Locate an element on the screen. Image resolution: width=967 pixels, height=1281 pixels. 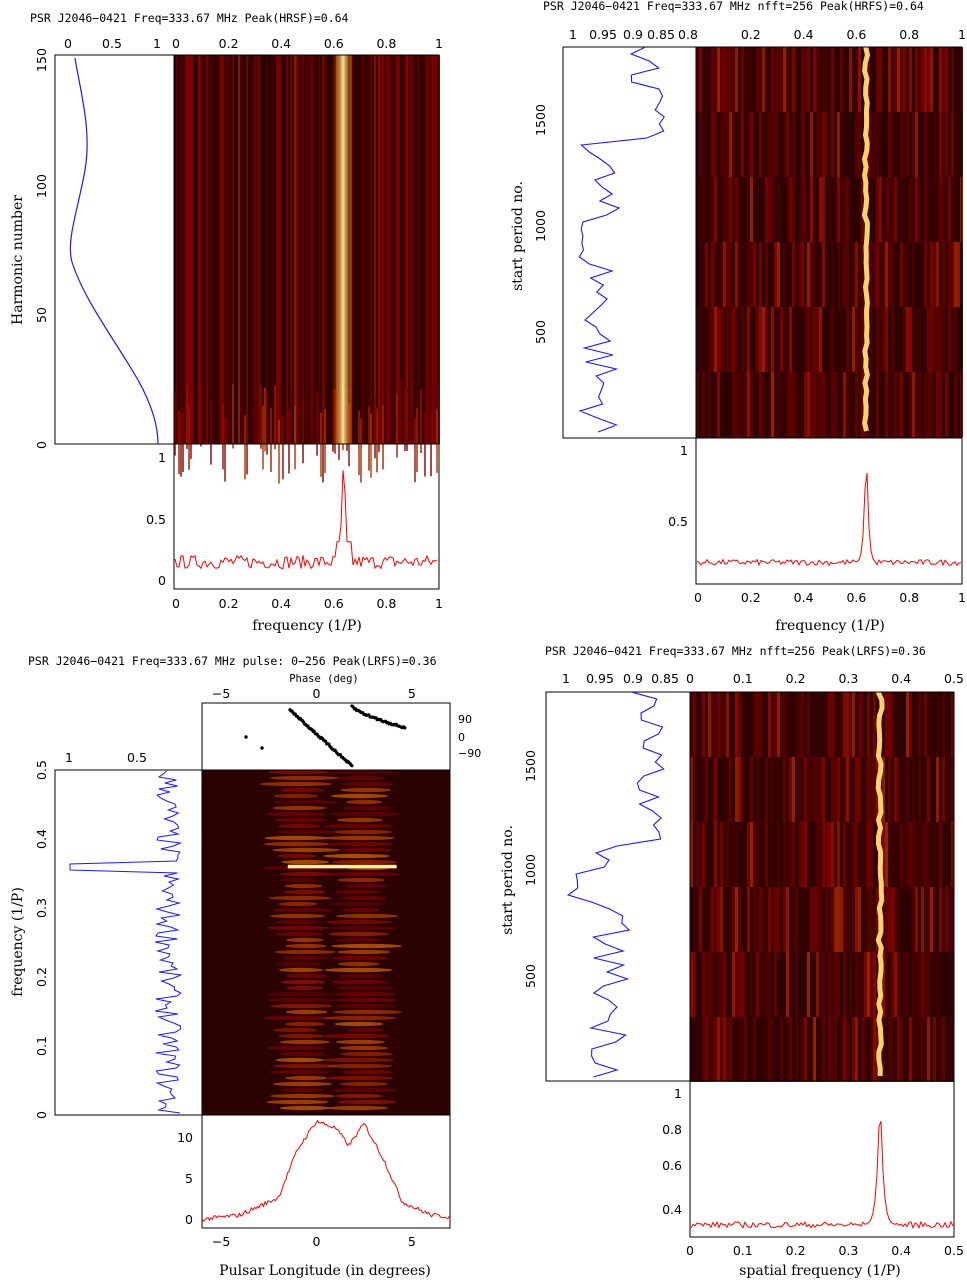
panel1-bottom-tick: 0.4 is located at coordinates (281, 603).